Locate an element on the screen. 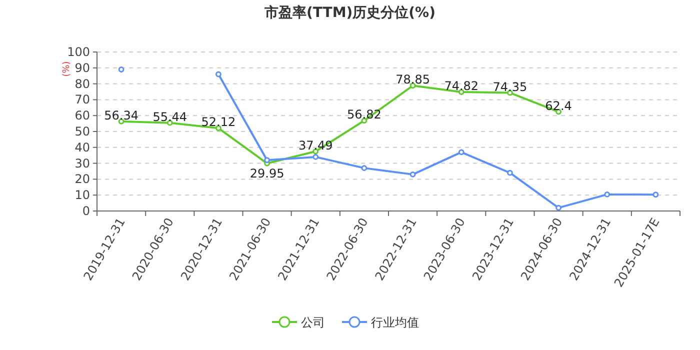 The height and width of the screenshot is (350, 700). data-label: 62.4 is located at coordinates (558, 105).